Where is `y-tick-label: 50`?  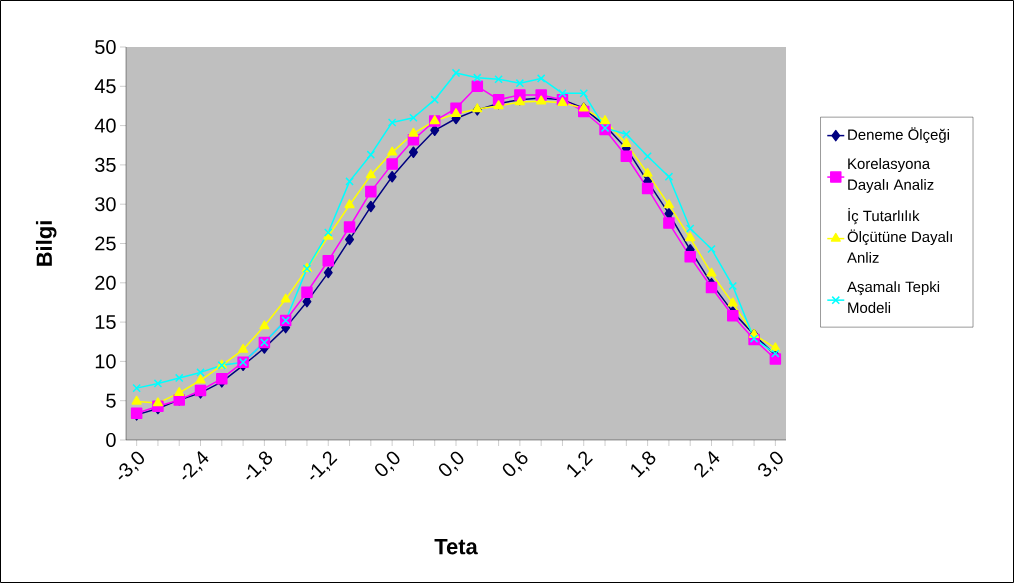 y-tick-label: 50 is located at coordinates (105, 47).